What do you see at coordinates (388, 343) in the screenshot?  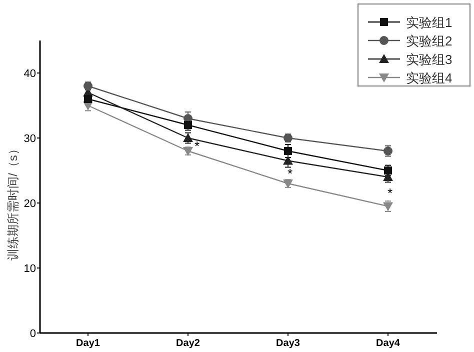 I see `x-tick-label: Day4` at bounding box center [388, 343].